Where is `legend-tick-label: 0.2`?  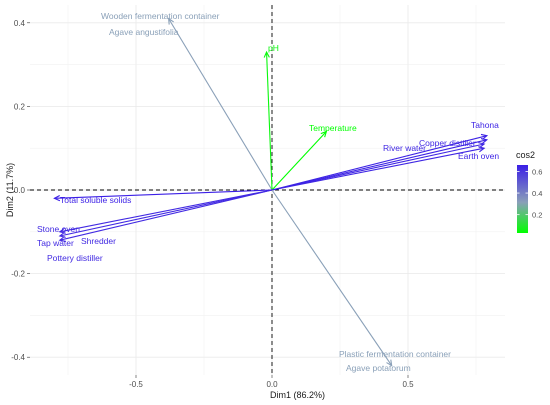
legend-tick-label: 0.2 is located at coordinates (537, 215).